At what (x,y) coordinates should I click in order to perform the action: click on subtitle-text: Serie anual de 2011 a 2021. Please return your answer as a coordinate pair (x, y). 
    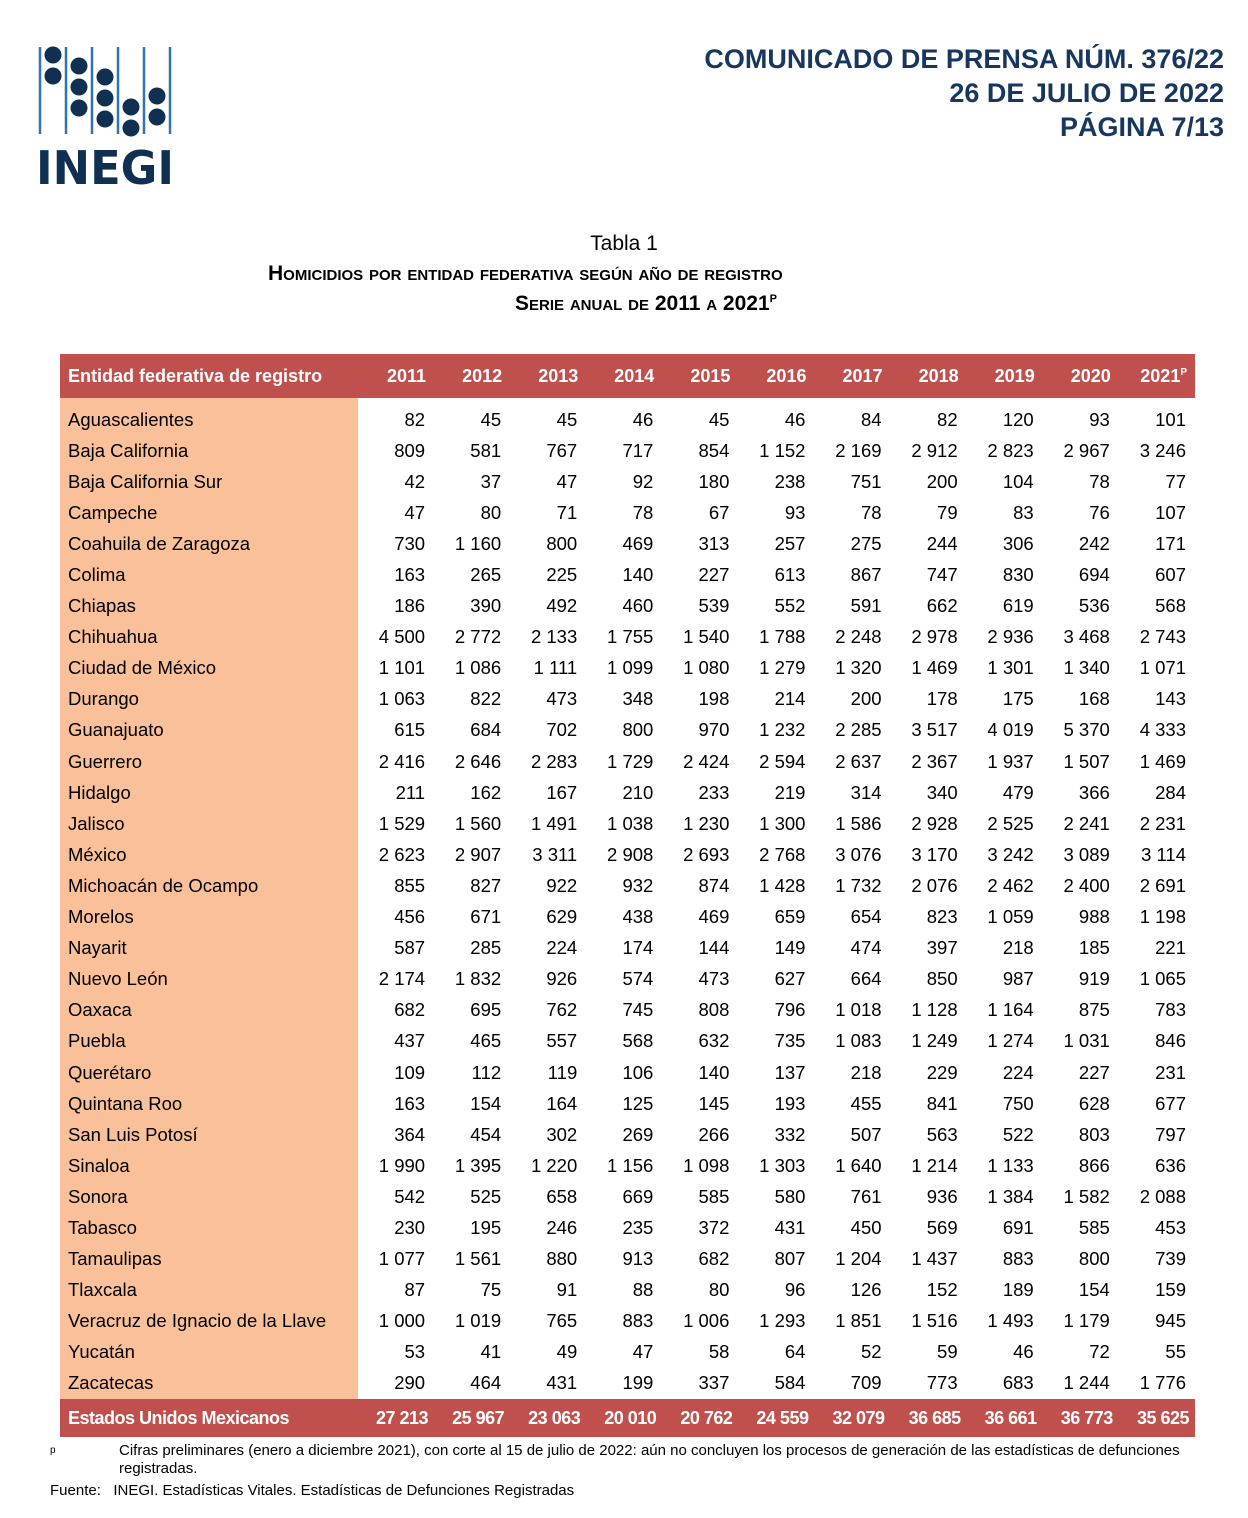
    Looking at the image, I should click on (642, 303).